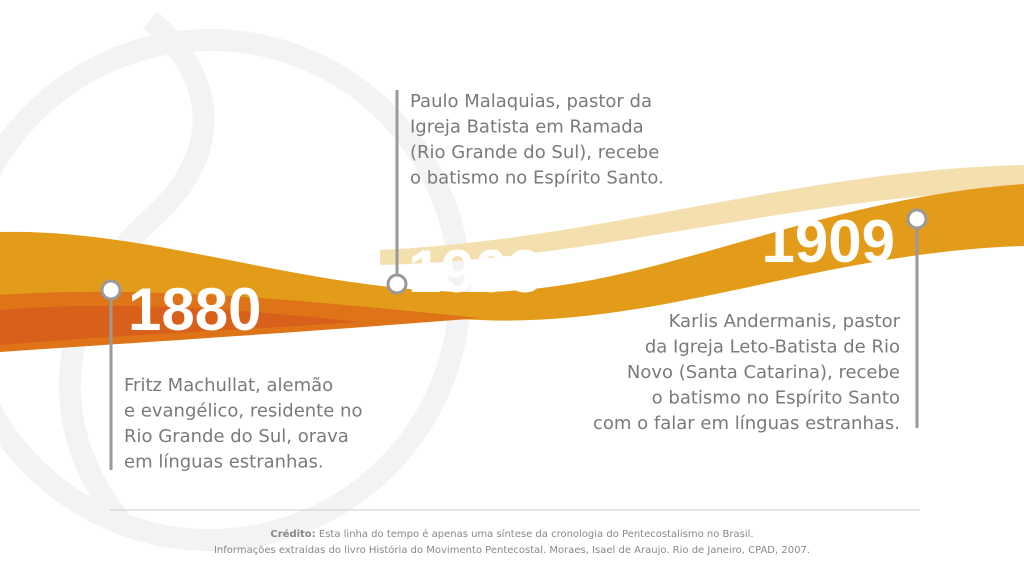 Image resolution: width=1024 pixels, height=576 pixels. What do you see at coordinates (772, 347) in the screenshot?
I see `event-text: da Igreja Leto-Batista de Rio` at bounding box center [772, 347].